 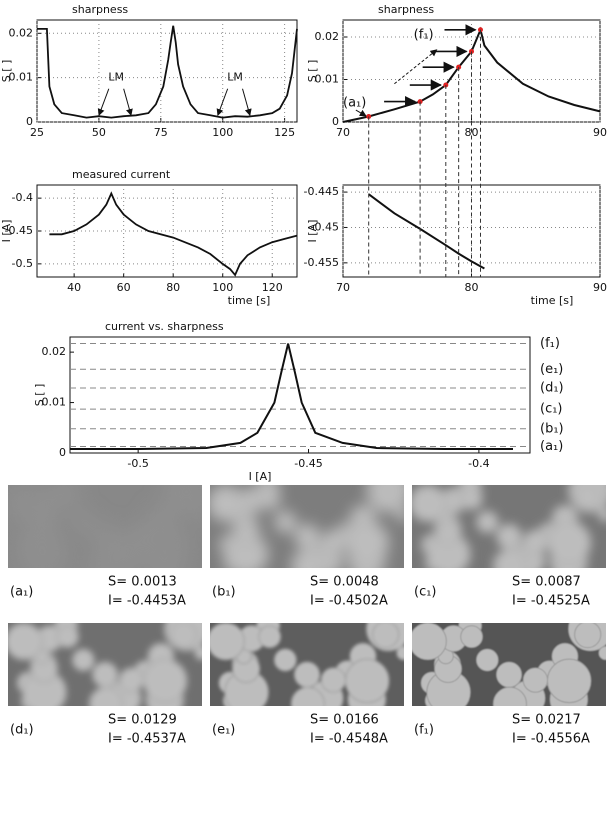 I want to click on y-axis-label: S [ ], so click(x=6, y=71).